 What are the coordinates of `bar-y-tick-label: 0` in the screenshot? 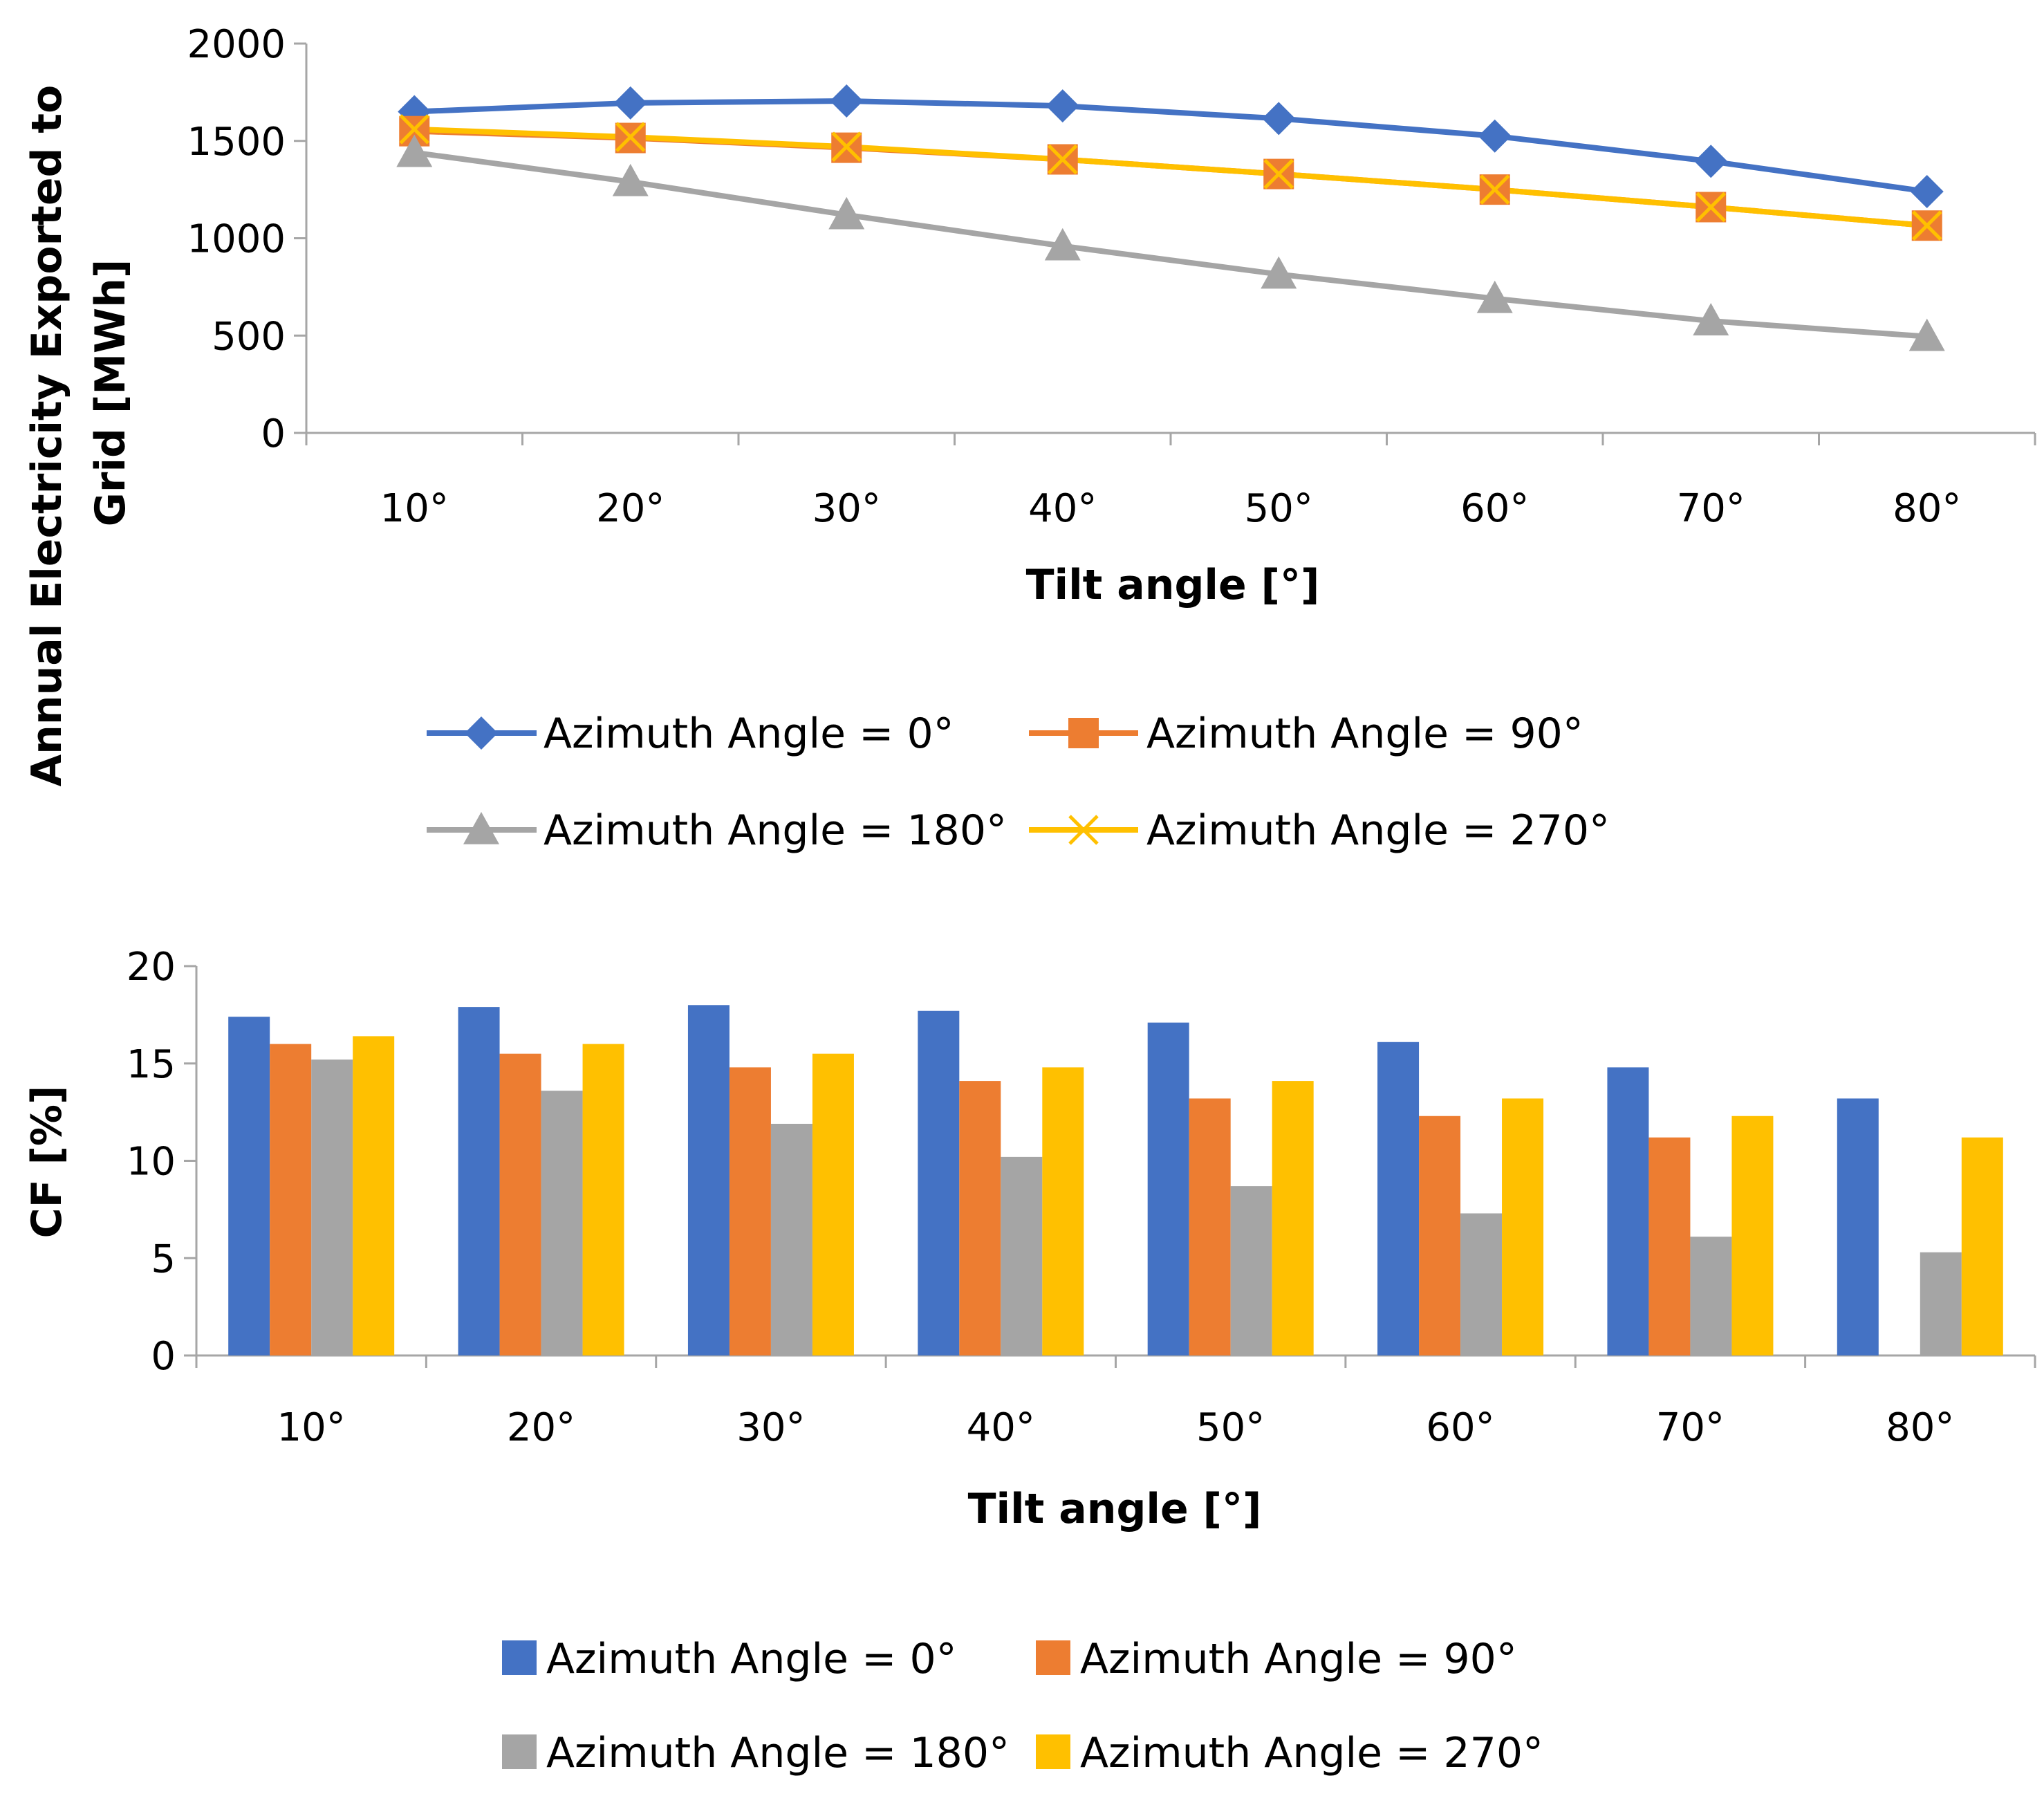 It's located at (163, 1356).